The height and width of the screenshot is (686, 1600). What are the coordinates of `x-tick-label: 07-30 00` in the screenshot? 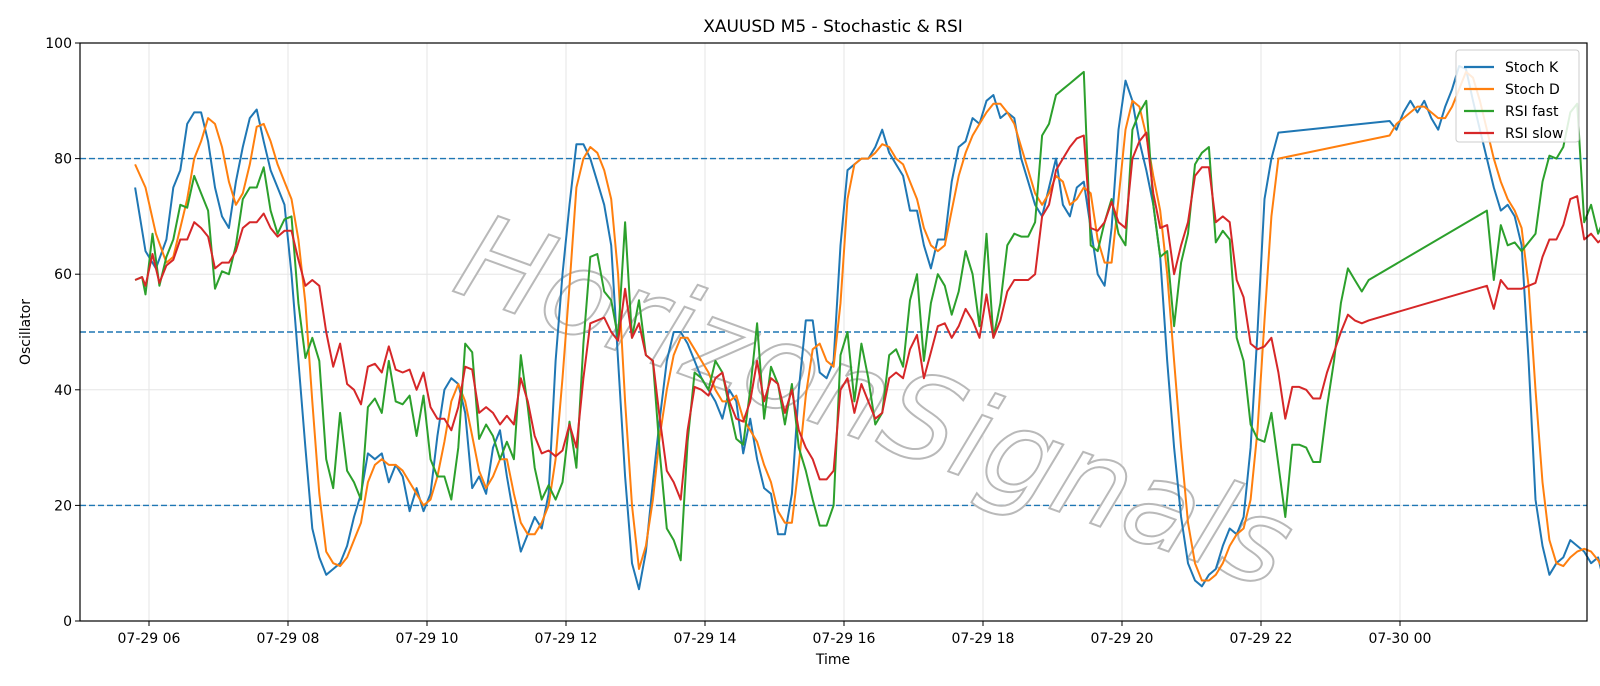 It's located at (1400, 639).